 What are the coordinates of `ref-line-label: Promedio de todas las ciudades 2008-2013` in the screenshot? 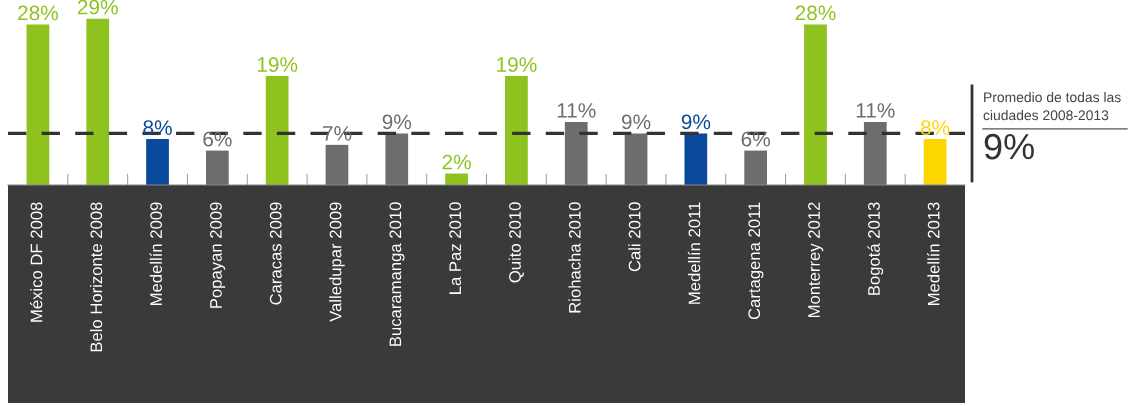 It's located at (1052, 106).